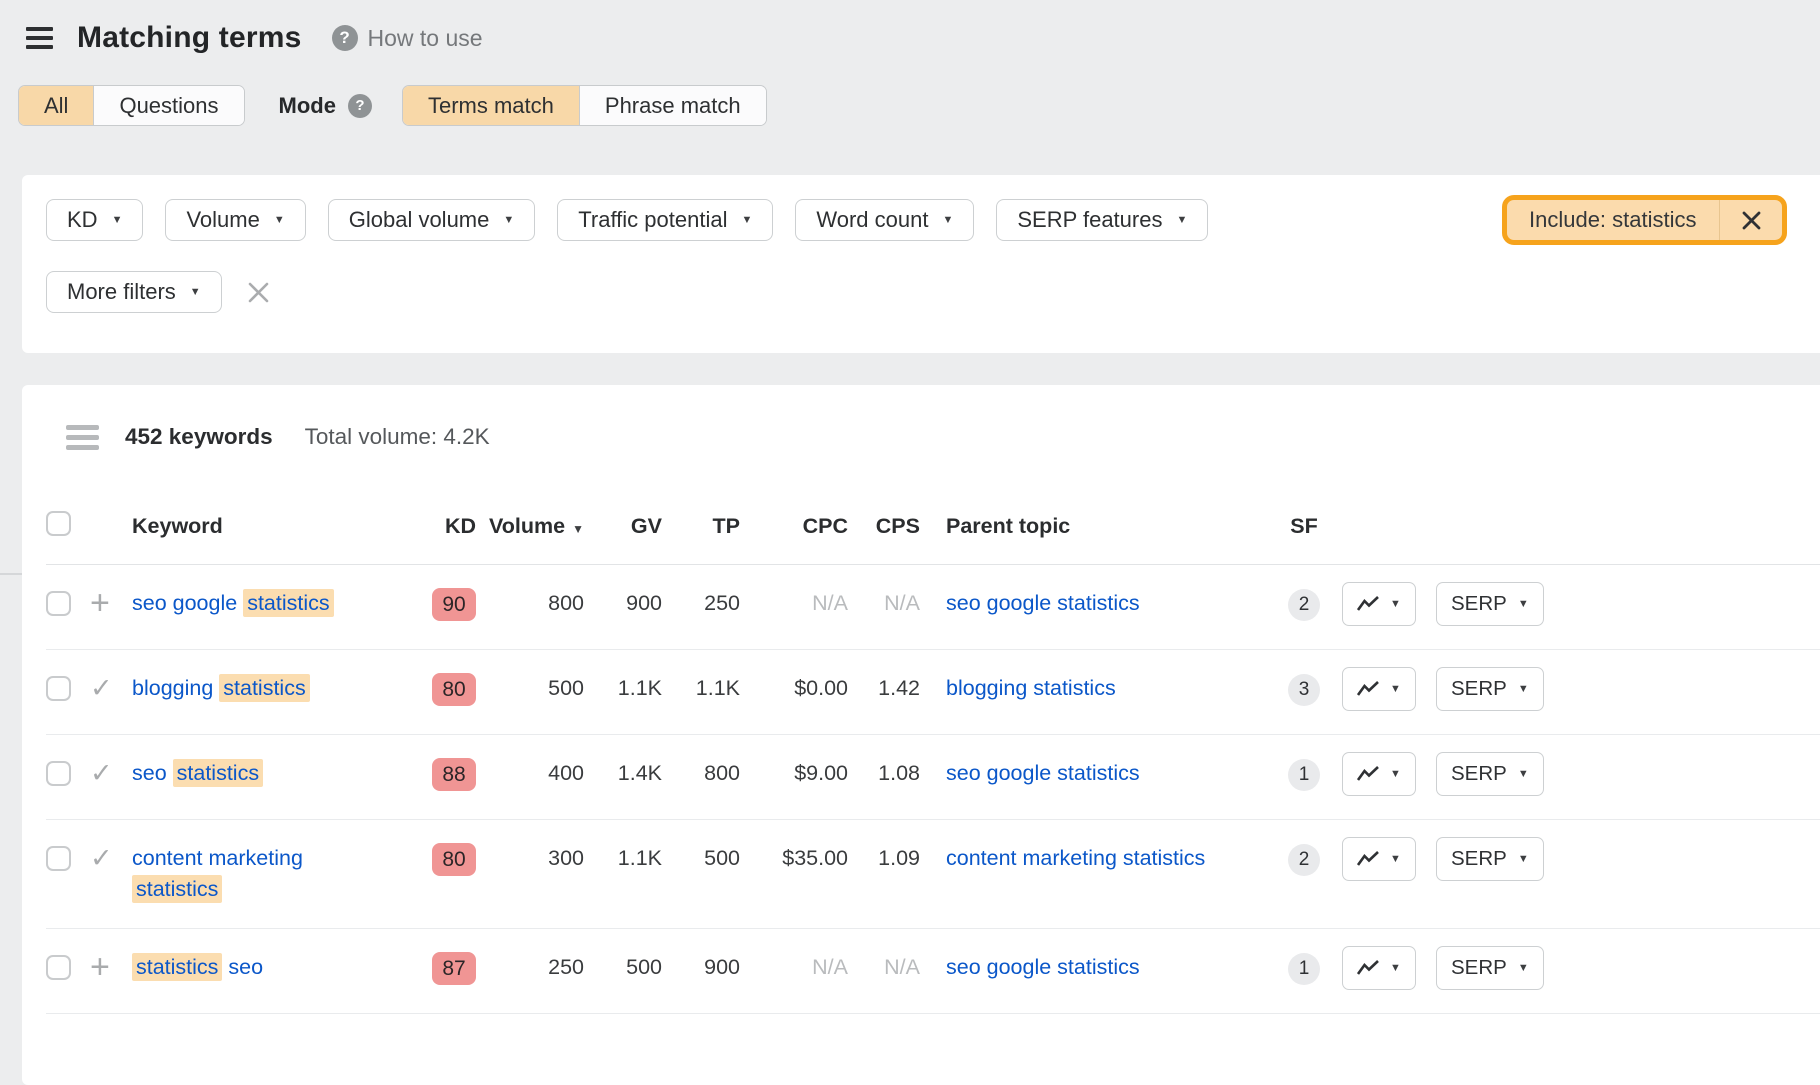  I want to click on clear-filters-icon, so click(258, 292).